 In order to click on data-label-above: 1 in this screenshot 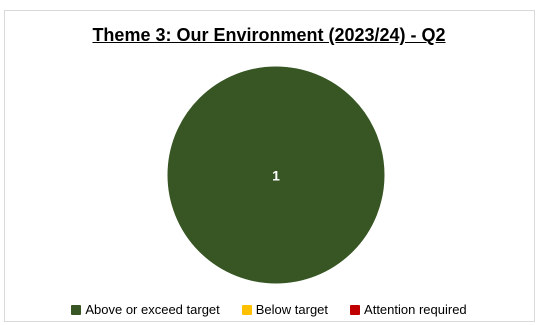, I will do `click(276, 176)`.